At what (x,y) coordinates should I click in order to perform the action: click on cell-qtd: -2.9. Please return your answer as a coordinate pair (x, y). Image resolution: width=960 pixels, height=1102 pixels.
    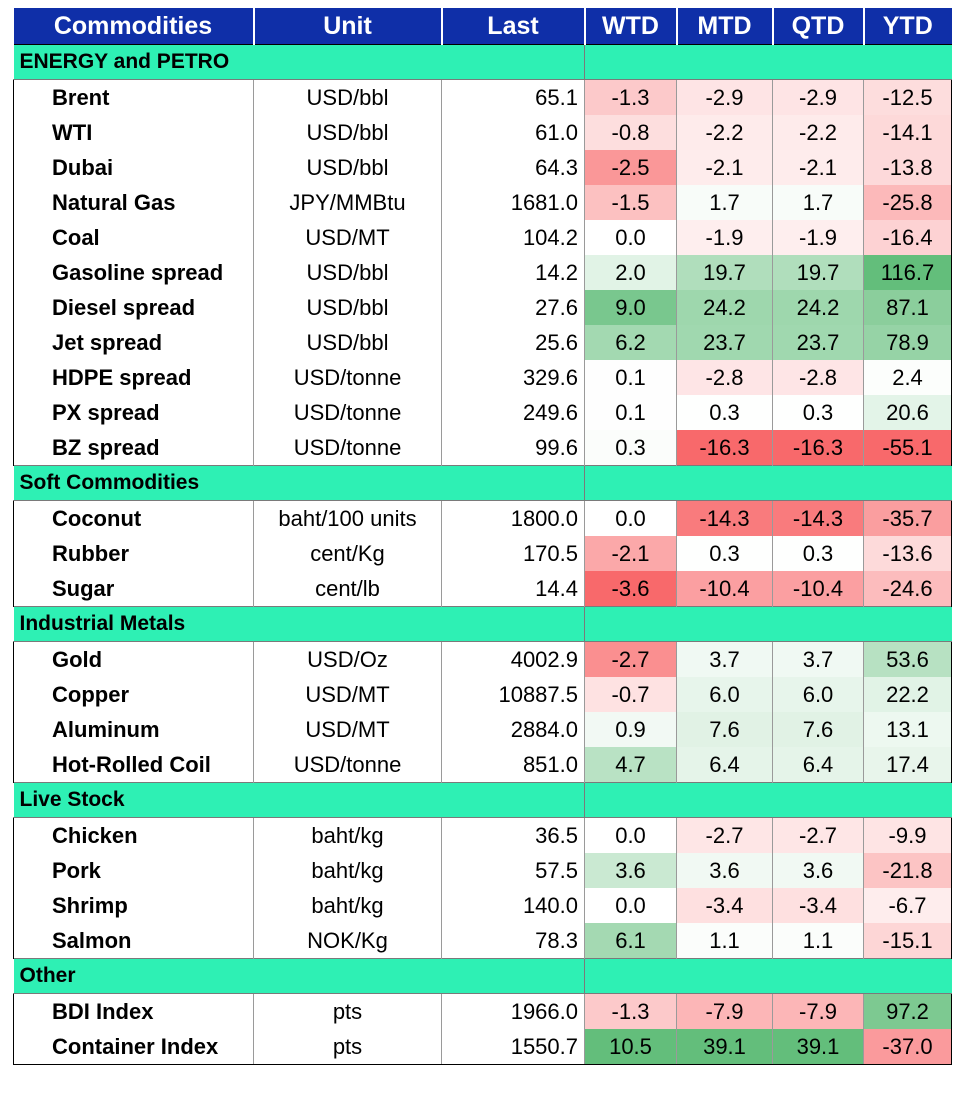
    Looking at the image, I should click on (818, 97).